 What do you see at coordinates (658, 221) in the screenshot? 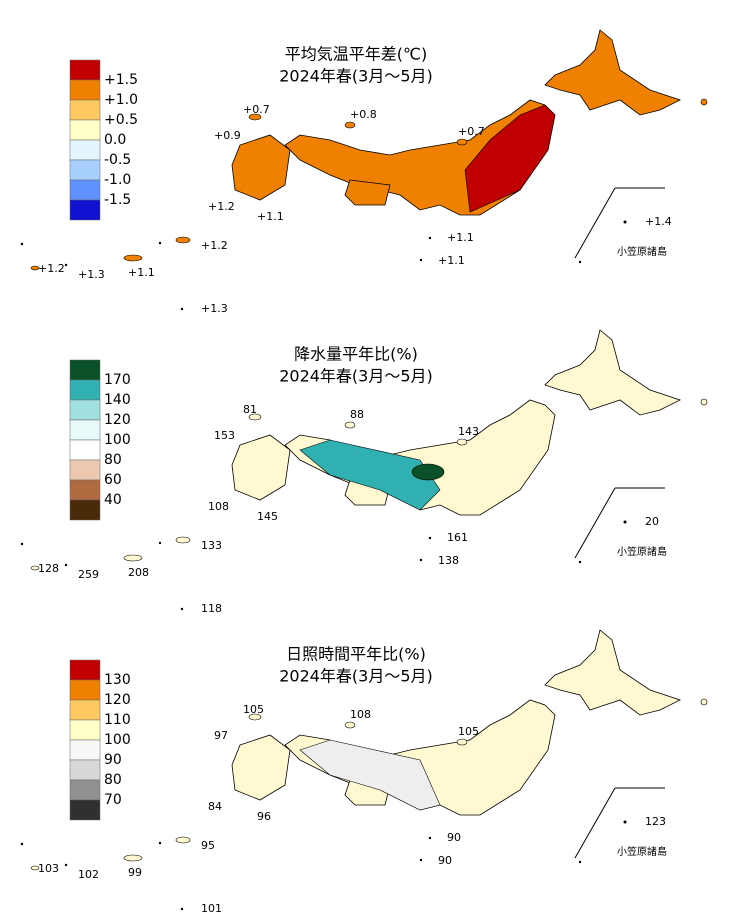
I see `station-value: +1.4` at bounding box center [658, 221].